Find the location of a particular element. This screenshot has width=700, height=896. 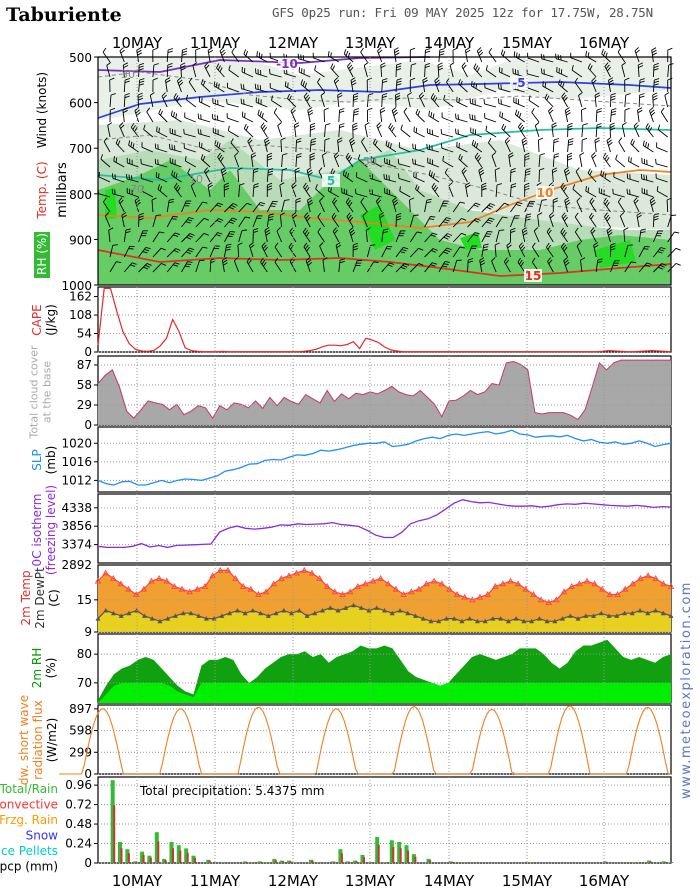

date-label-bottom: 15MAY is located at coordinates (527, 881).